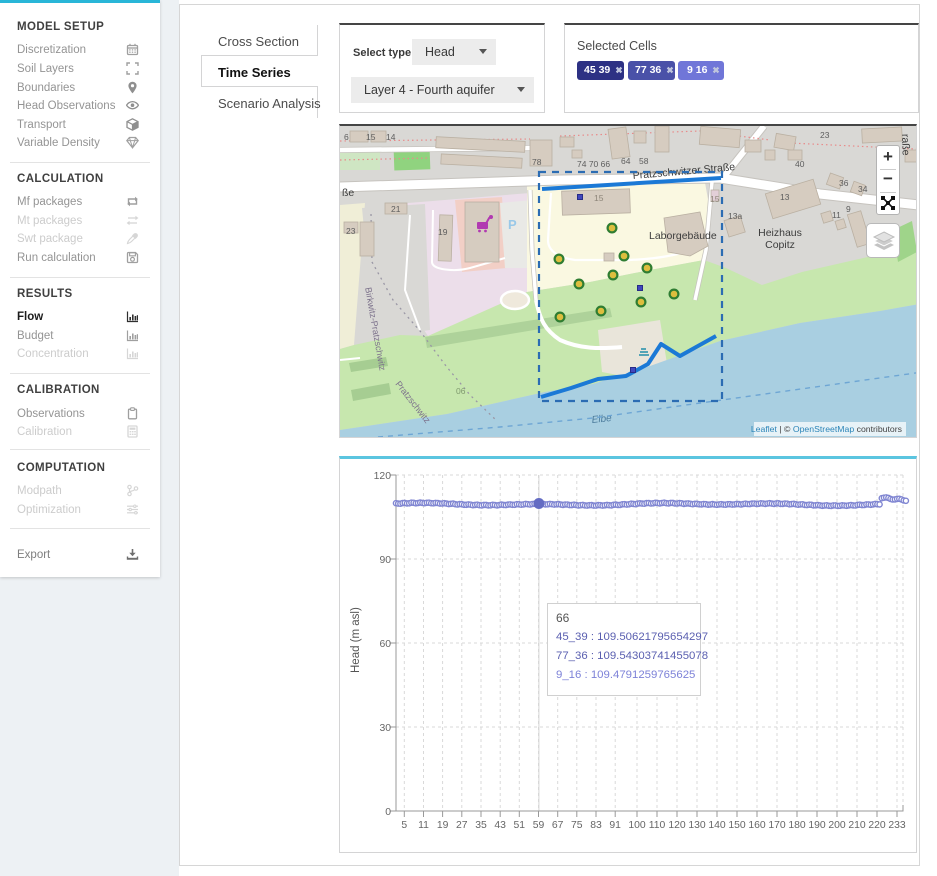  Describe the element at coordinates (537, 162) in the screenshot. I see `svg-text: 78` at that location.